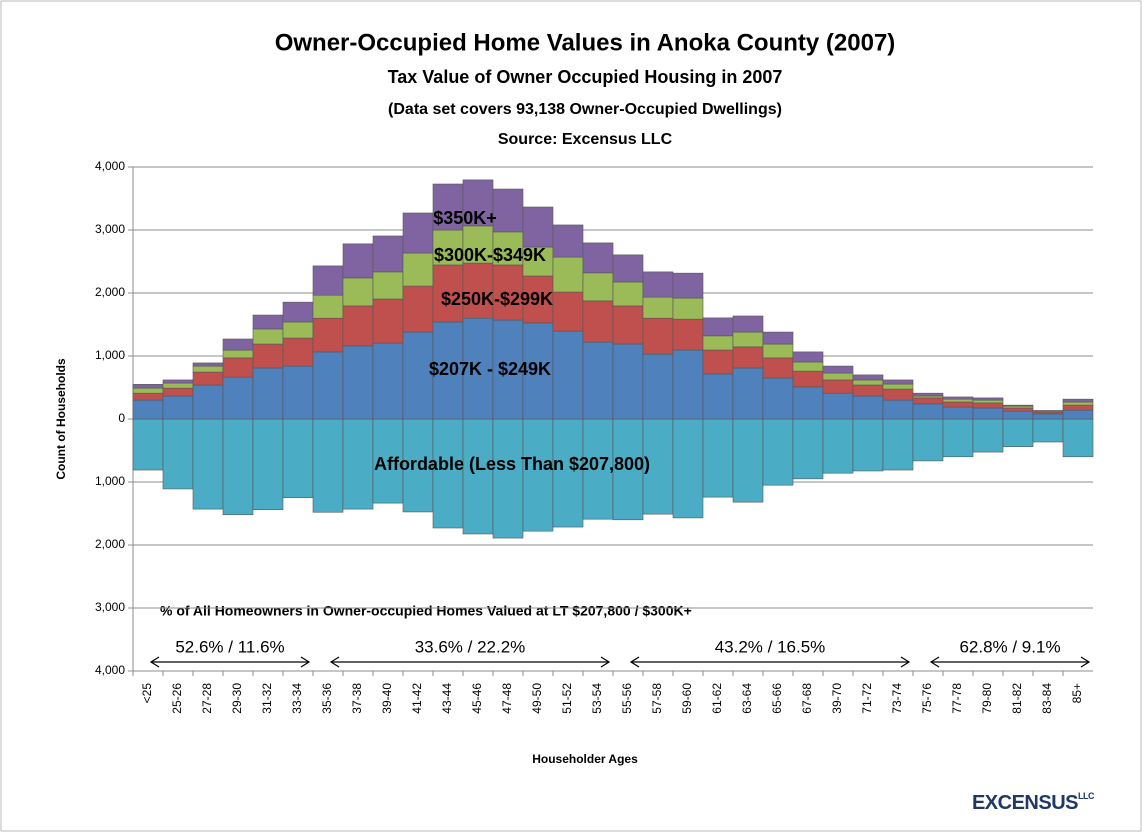 Image resolution: width=1142 pixels, height=837 pixels. What do you see at coordinates (627, 698) in the screenshot?
I see `x-tick-label: 55-56` at bounding box center [627, 698].